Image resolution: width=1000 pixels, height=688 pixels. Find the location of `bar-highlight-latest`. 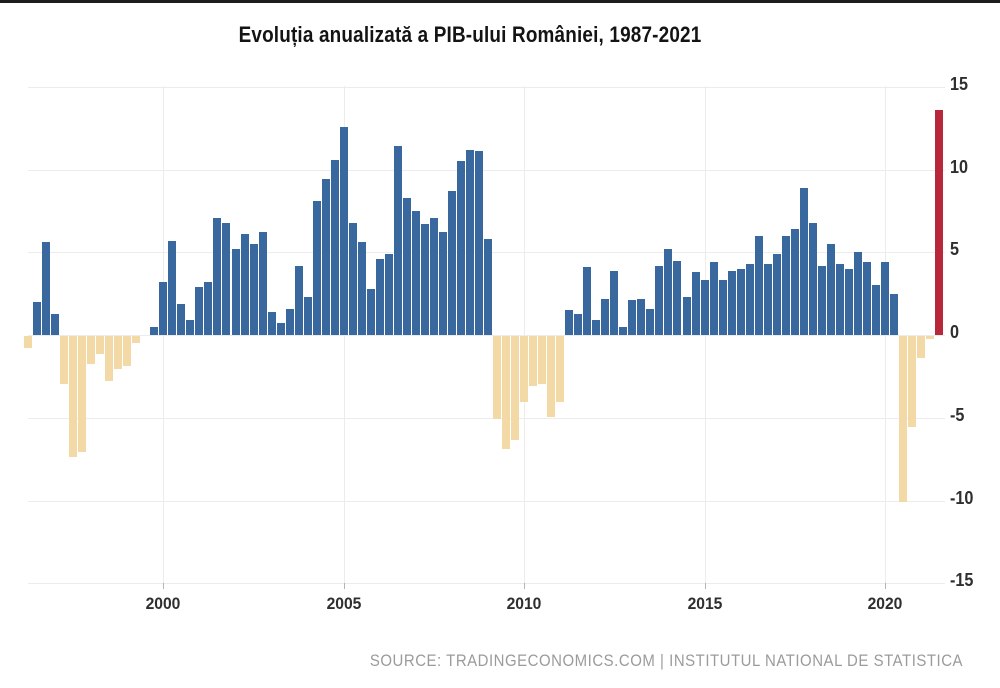

bar-highlight-latest is located at coordinates (939, 222).